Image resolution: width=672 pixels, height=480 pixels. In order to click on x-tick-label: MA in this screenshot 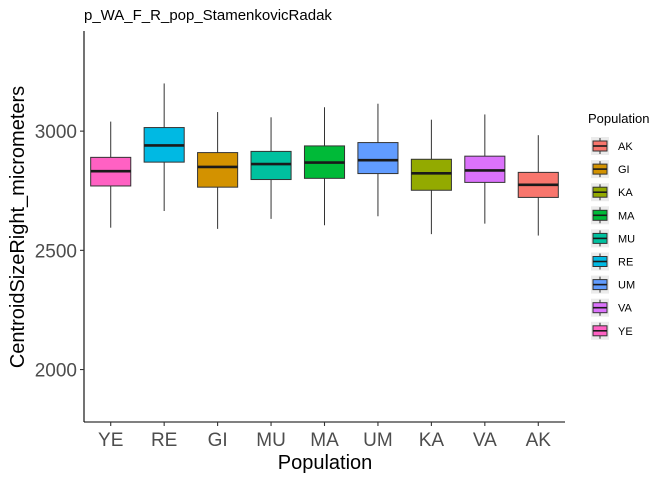, I will do `click(324, 440)`.